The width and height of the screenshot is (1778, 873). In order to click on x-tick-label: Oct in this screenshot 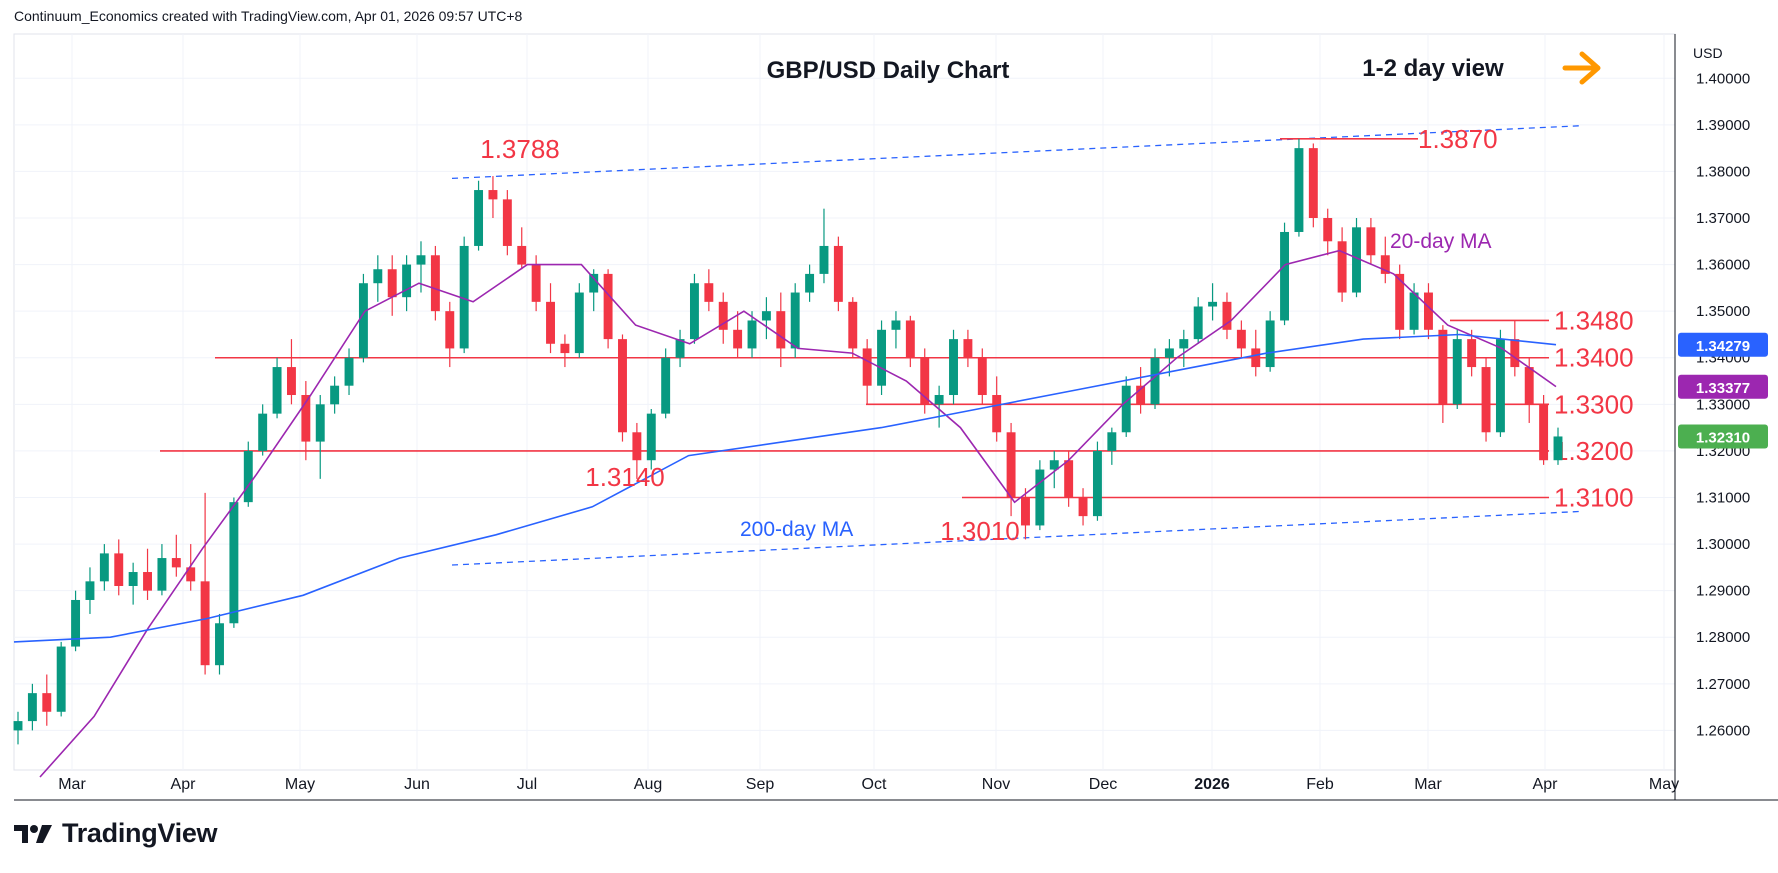, I will do `click(874, 784)`.